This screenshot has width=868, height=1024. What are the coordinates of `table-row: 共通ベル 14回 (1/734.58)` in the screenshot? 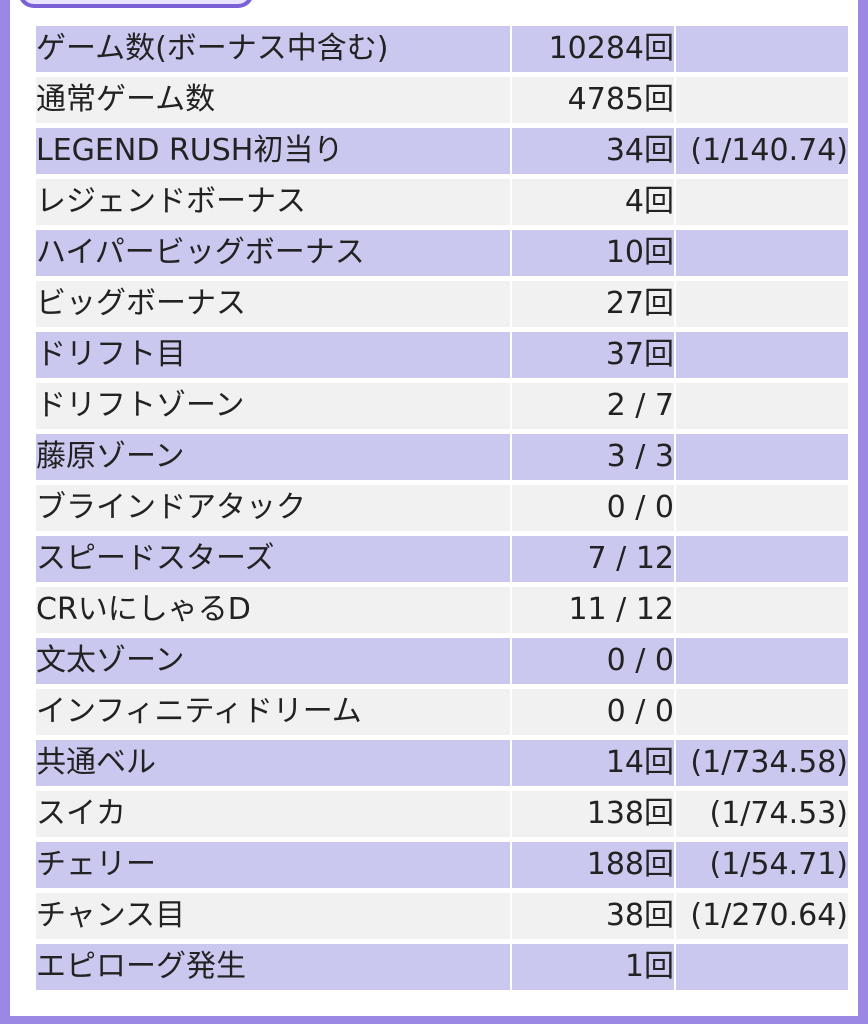 It's located at (442, 763).